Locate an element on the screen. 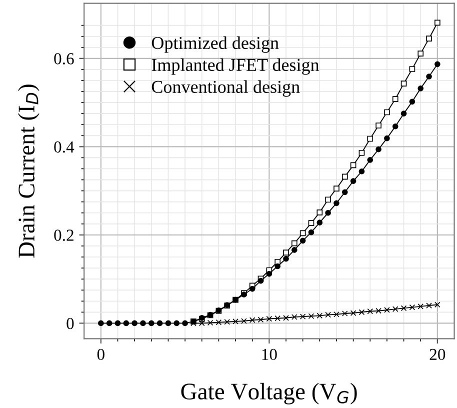  x-tick-label: 0 is located at coordinates (100, 354).